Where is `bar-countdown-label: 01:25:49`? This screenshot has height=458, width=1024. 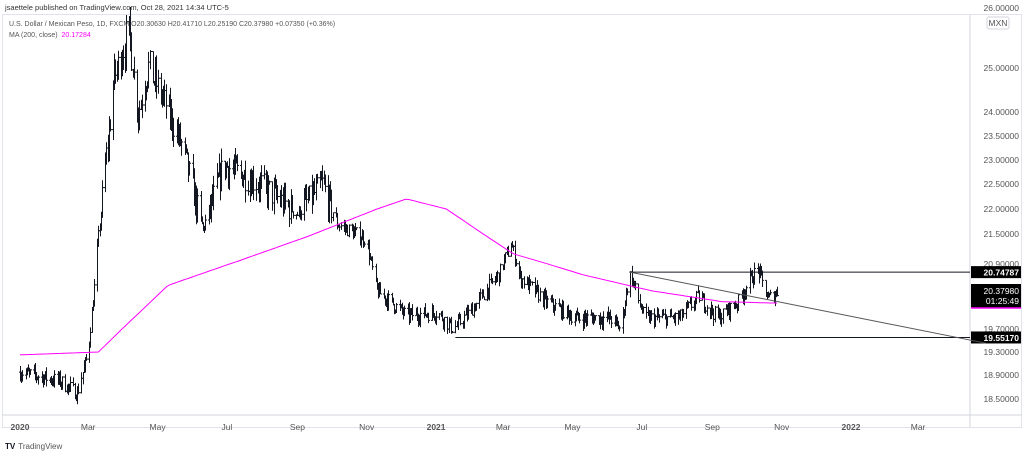
bar-countdown-label: 01:25:49 is located at coordinates (1002, 301).